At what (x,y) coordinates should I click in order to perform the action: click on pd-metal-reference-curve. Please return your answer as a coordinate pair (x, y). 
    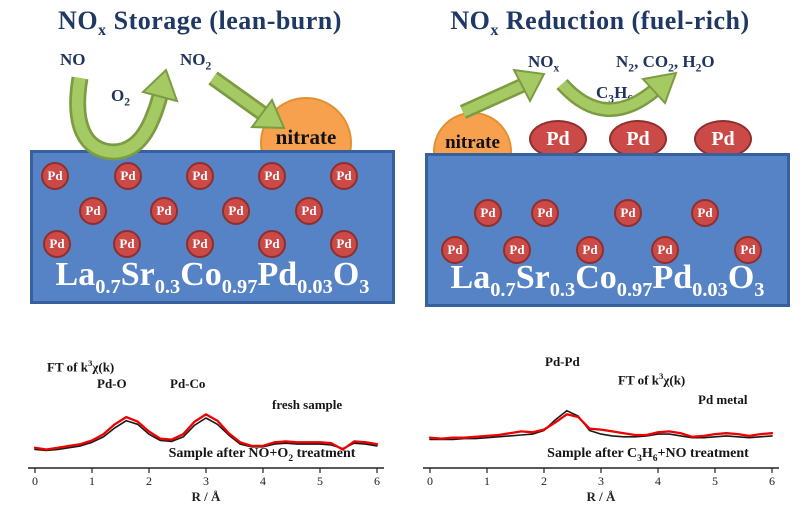
    Looking at the image, I should click on (601, 425).